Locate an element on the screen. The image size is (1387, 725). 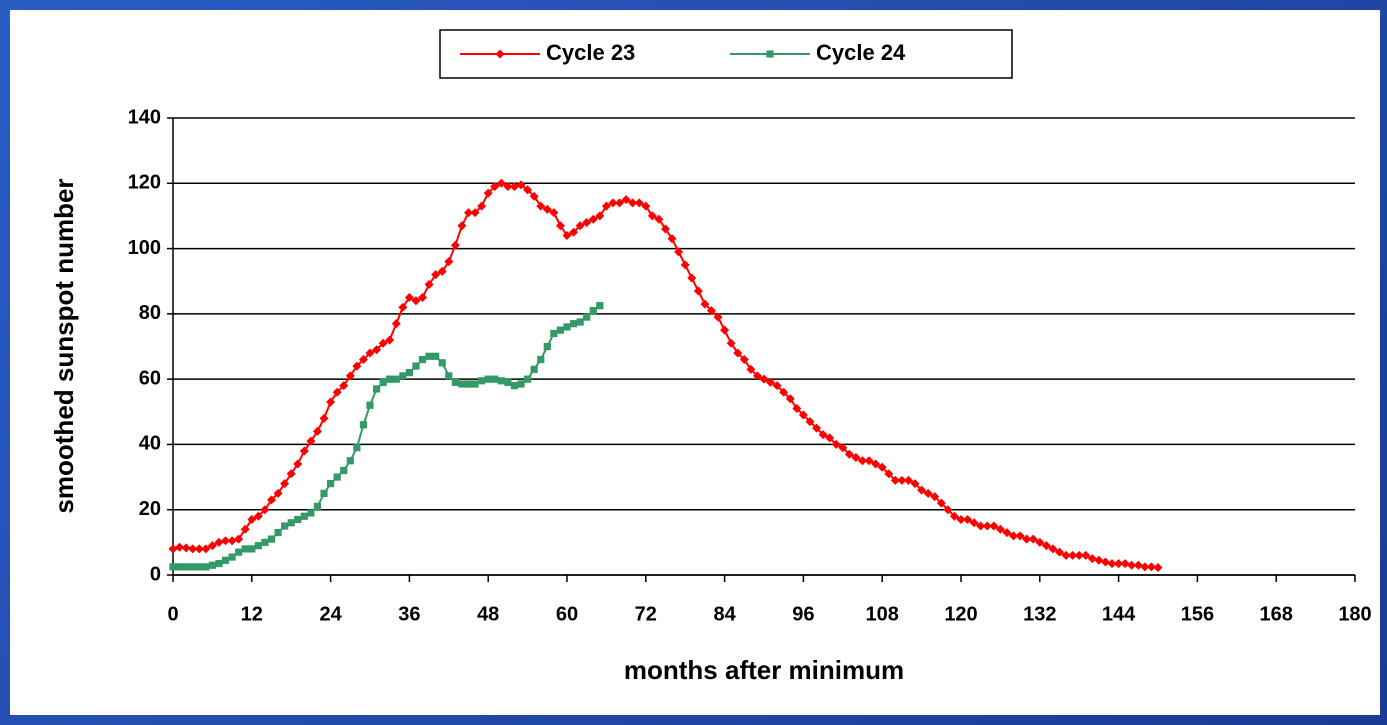
x-tick-label: 108 is located at coordinates (882, 614).